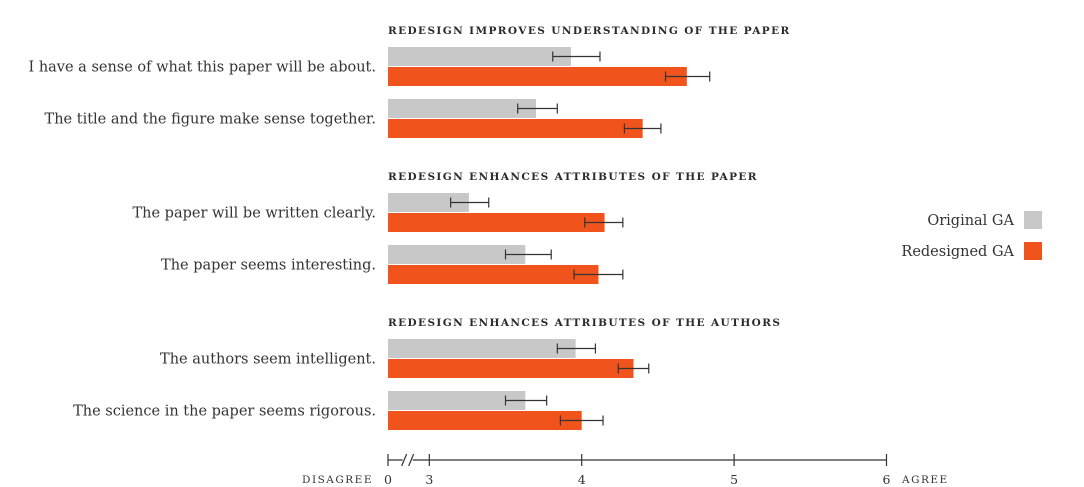  What do you see at coordinates (925, 480) in the screenshot?
I see `agree-label: AGREE` at bounding box center [925, 480].